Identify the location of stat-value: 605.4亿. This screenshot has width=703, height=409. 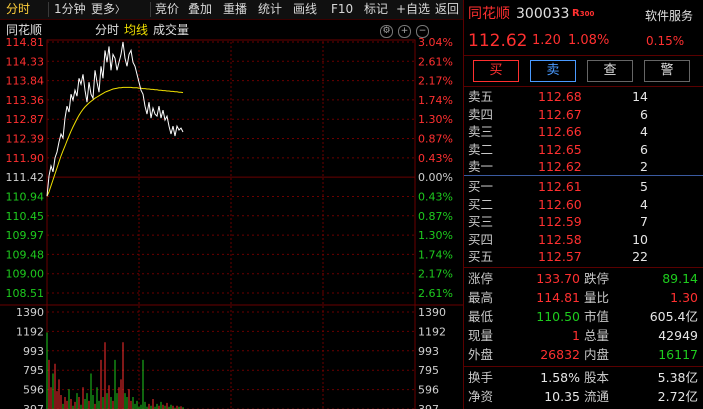
(673, 316).